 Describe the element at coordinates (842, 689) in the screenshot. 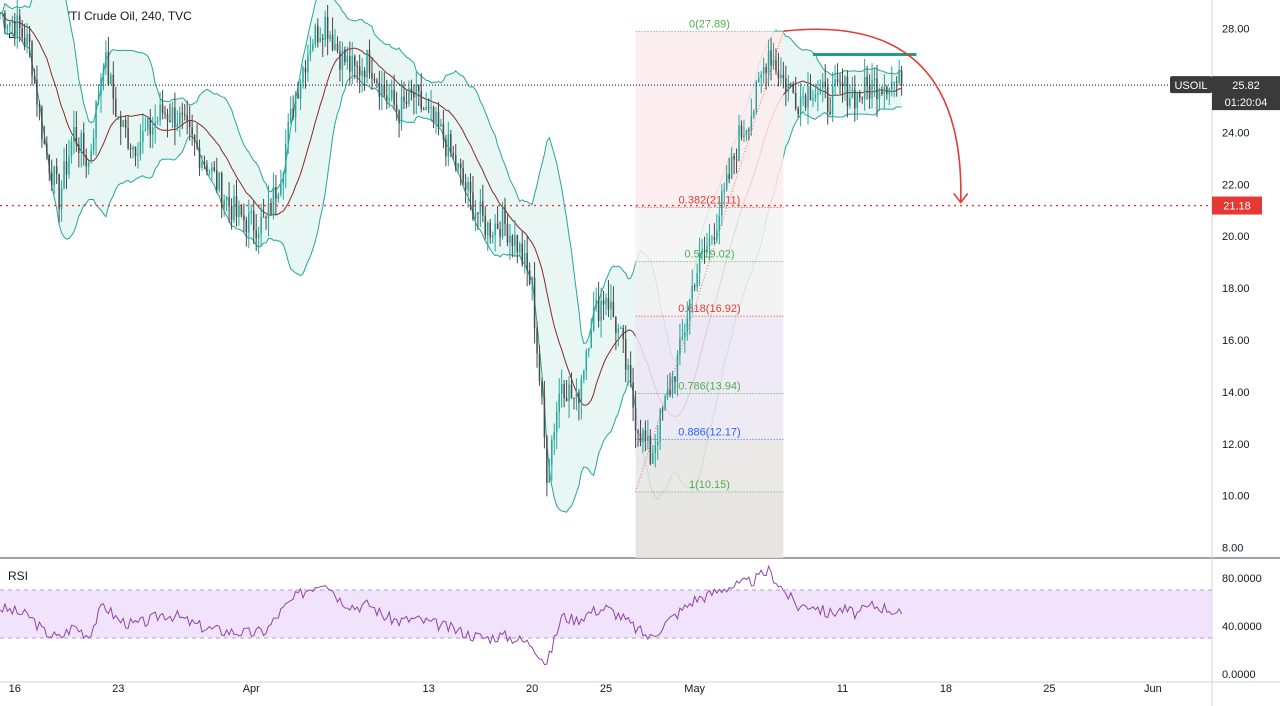

I see `time-axis-tick: 11` at that location.